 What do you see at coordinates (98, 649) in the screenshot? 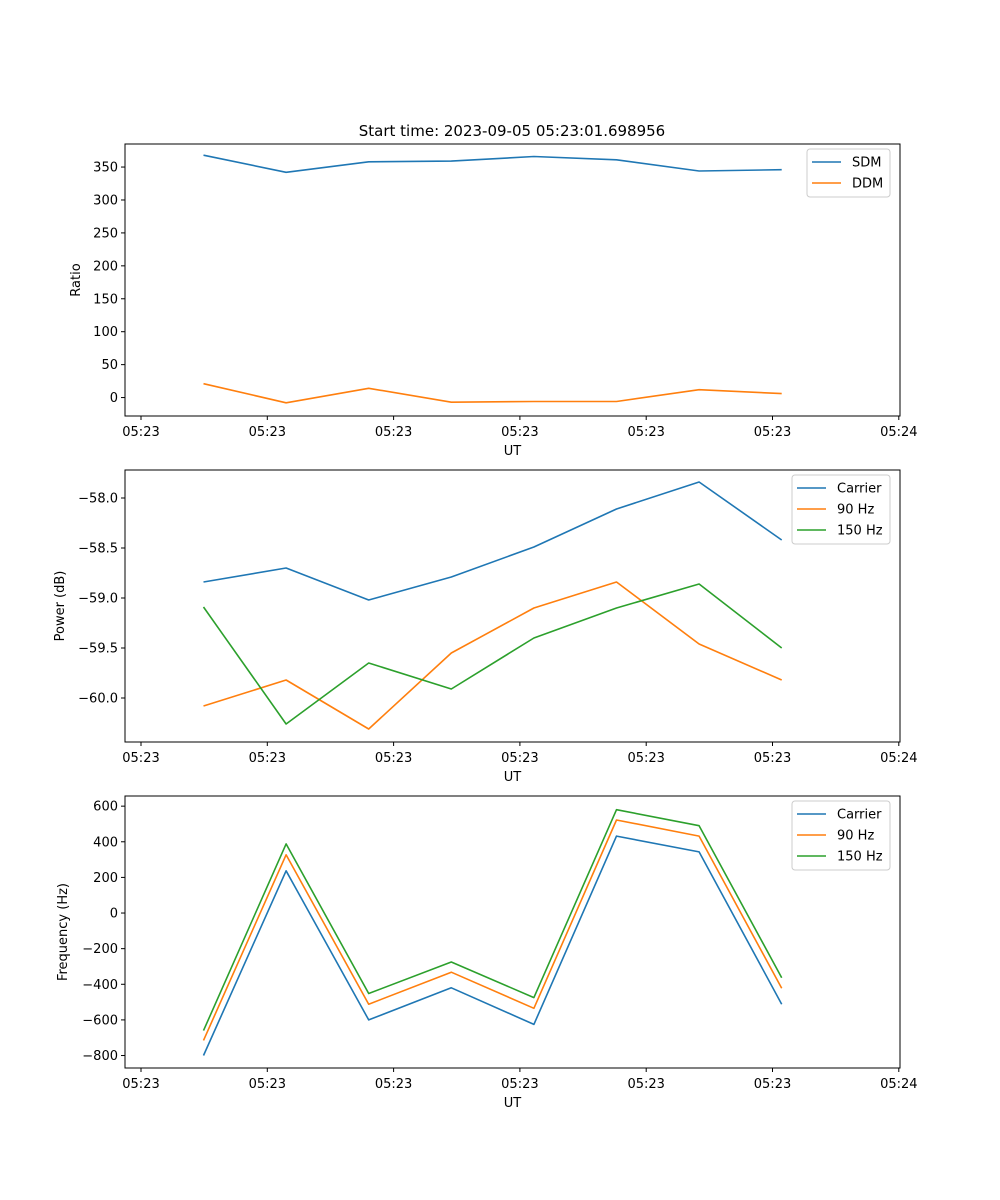
I see `y-tick-label: −59.5` at bounding box center [98, 649].